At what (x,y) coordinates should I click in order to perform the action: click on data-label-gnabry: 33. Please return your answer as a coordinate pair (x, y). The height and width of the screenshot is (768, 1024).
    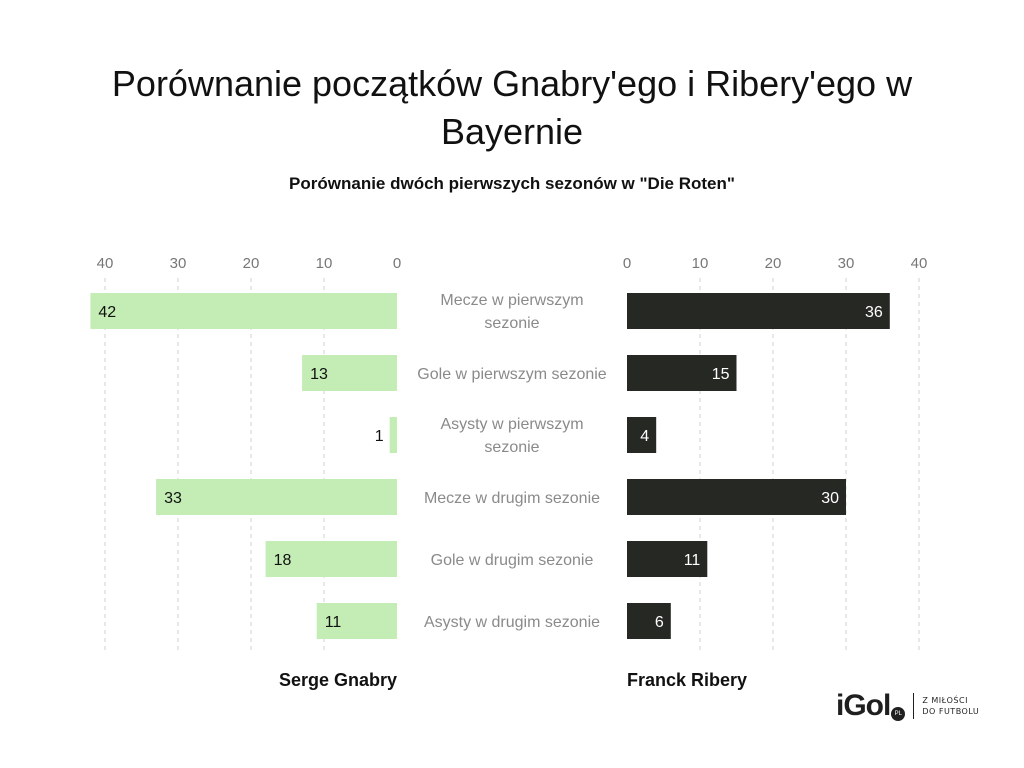
    Looking at the image, I should click on (173, 498).